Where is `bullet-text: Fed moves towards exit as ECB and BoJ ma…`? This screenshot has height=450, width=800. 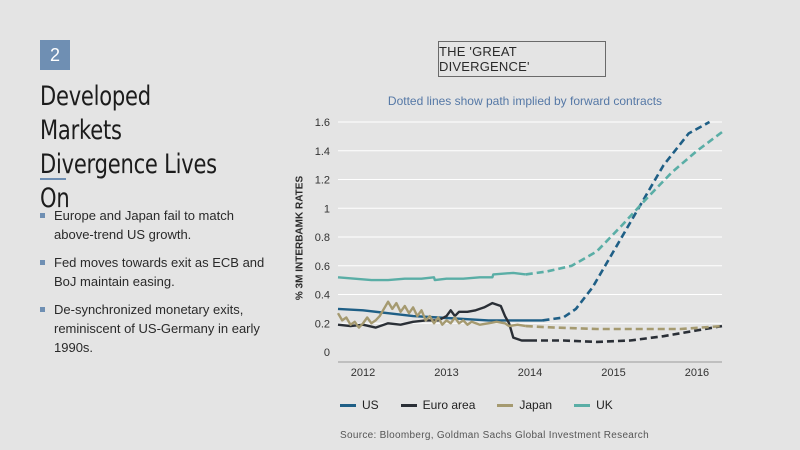 bullet-text: Fed moves towards exit as ECB and BoJ ma… is located at coordinates (159, 272).